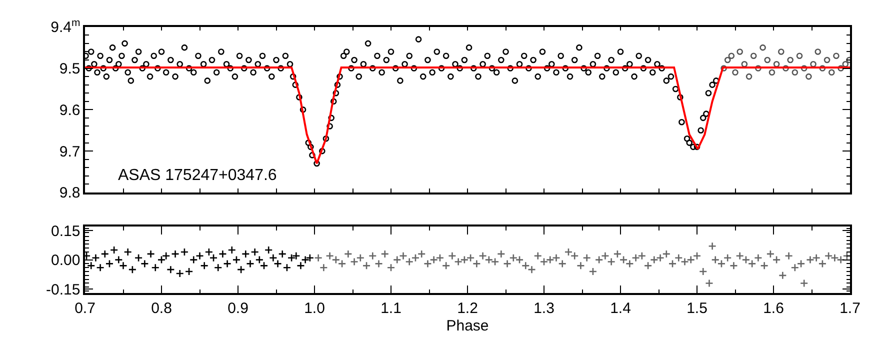 The width and height of the screenshot is (872, 348). Describe the element at coordinates (850, 308) in the screenshot. I see `x-tick-label: 1.7` at that location.